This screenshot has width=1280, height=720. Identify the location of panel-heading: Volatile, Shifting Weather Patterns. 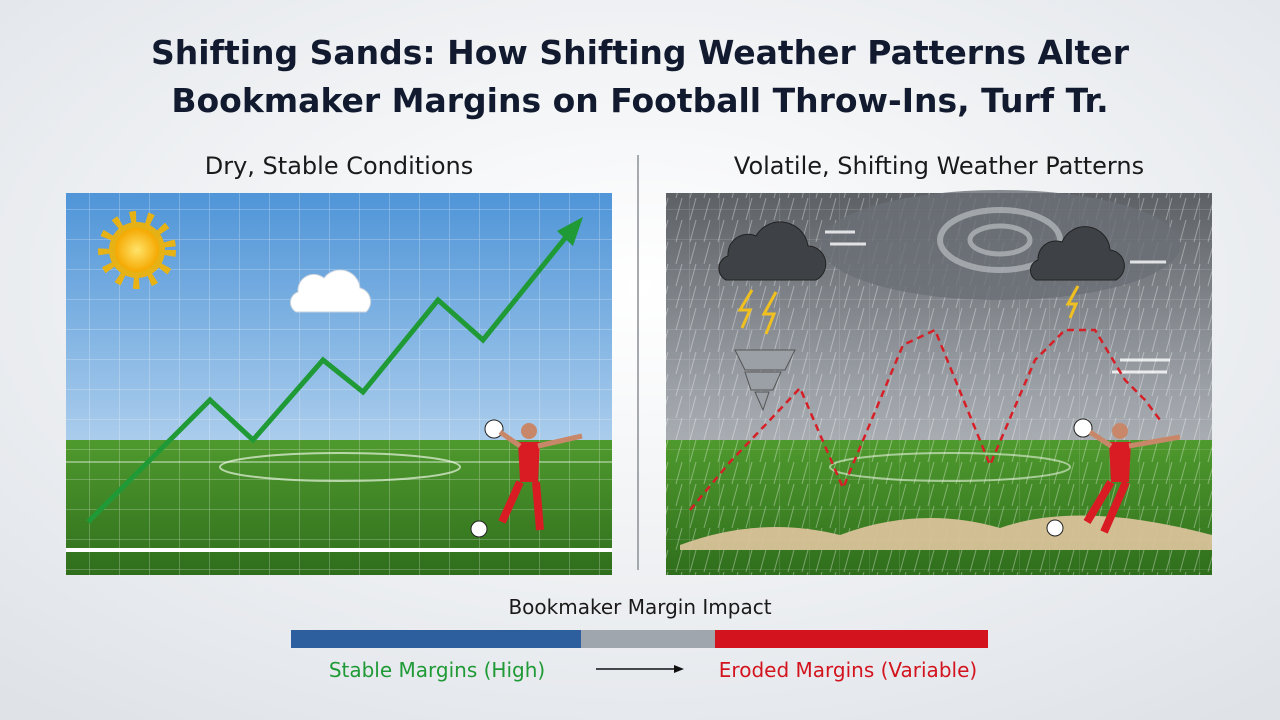
(939, 166).